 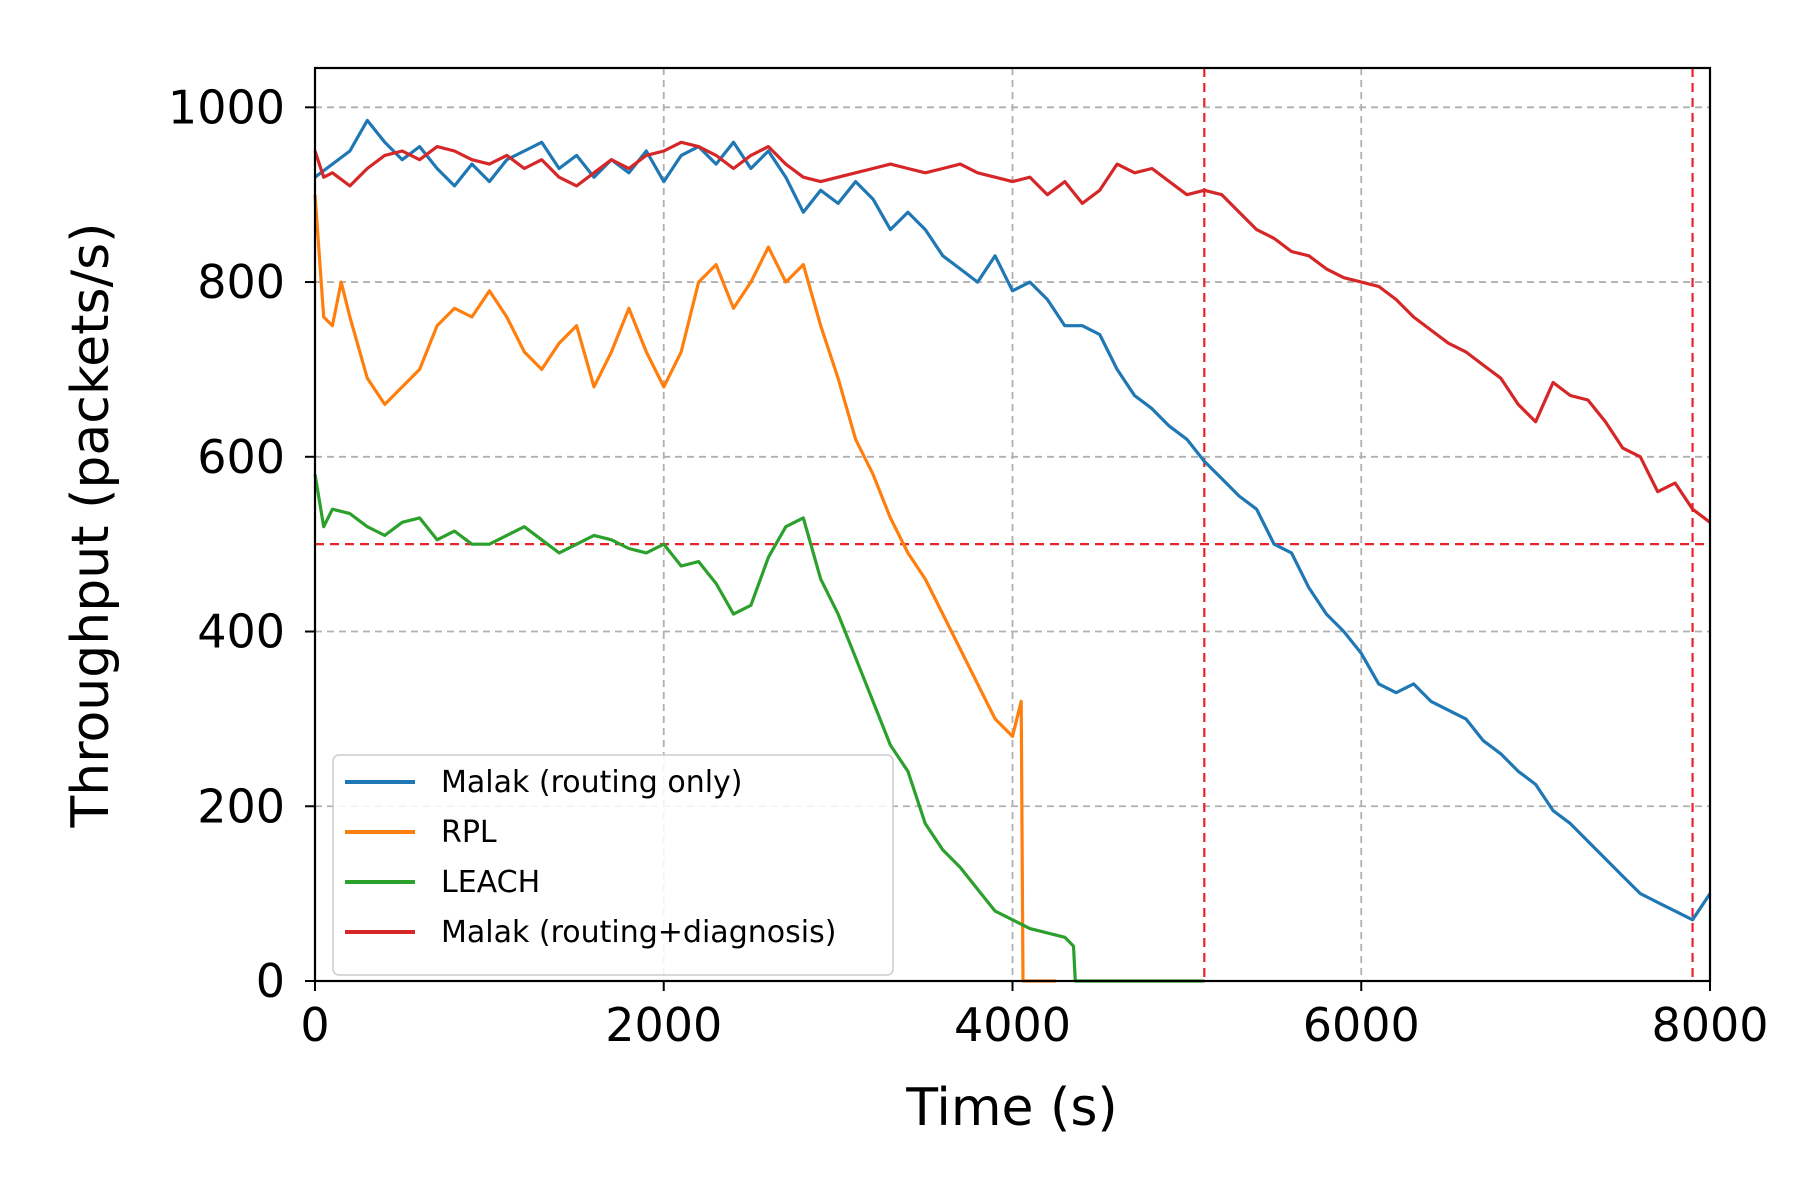 What do you see at coordinates (226, 107) in the screenshot?
I see `y-tick-label: 1000` at bounding box center [226, 107].